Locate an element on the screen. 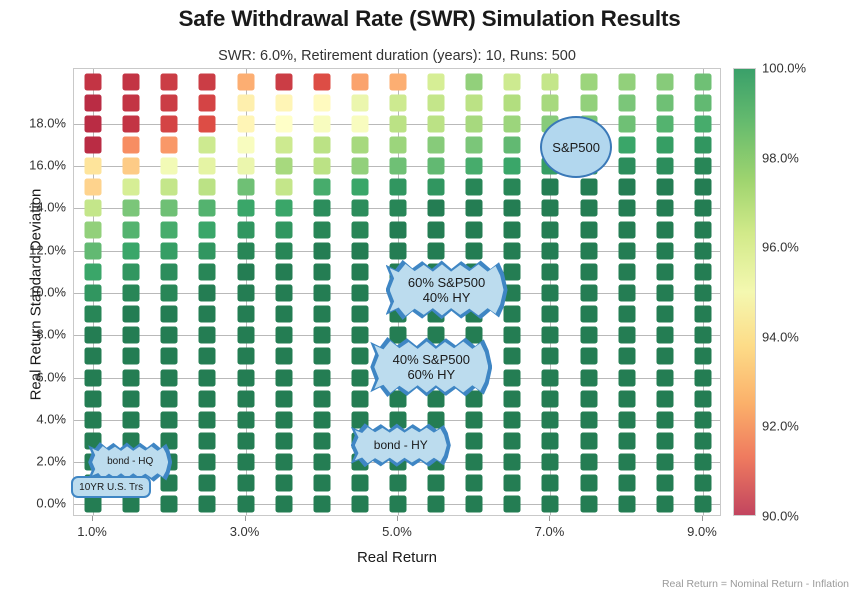 The width and height of the screenshot is (859, 607). x-axis-tick-label: 3.0% is located at coordinates (244, 531).